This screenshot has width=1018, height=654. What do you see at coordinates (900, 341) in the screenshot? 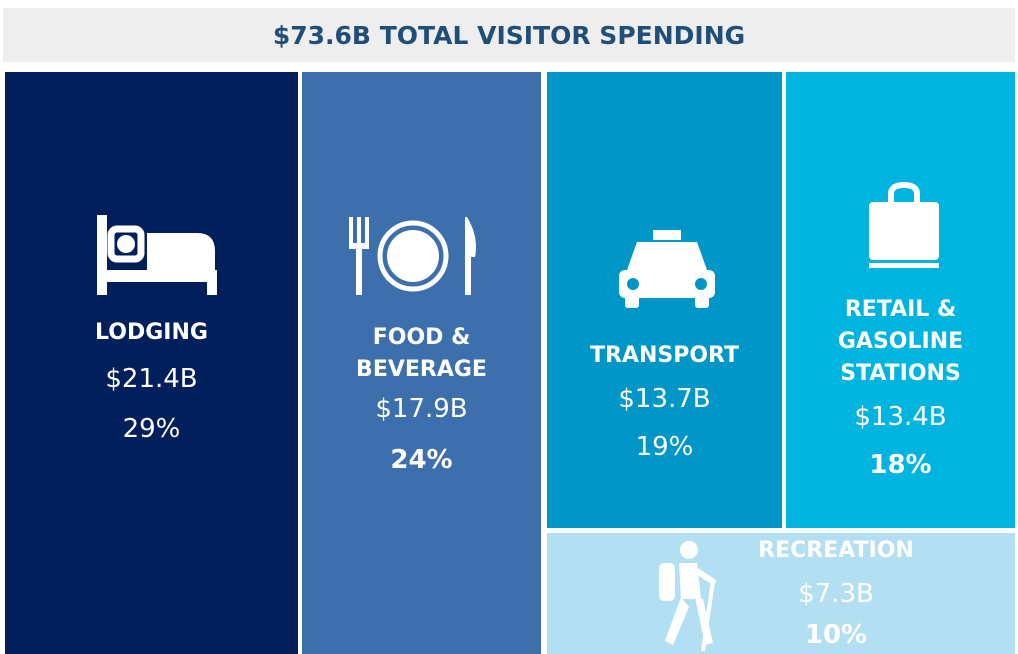
I see `label: RETAIL & GASOLINE STATIONS` at bounding box center [900, 341].